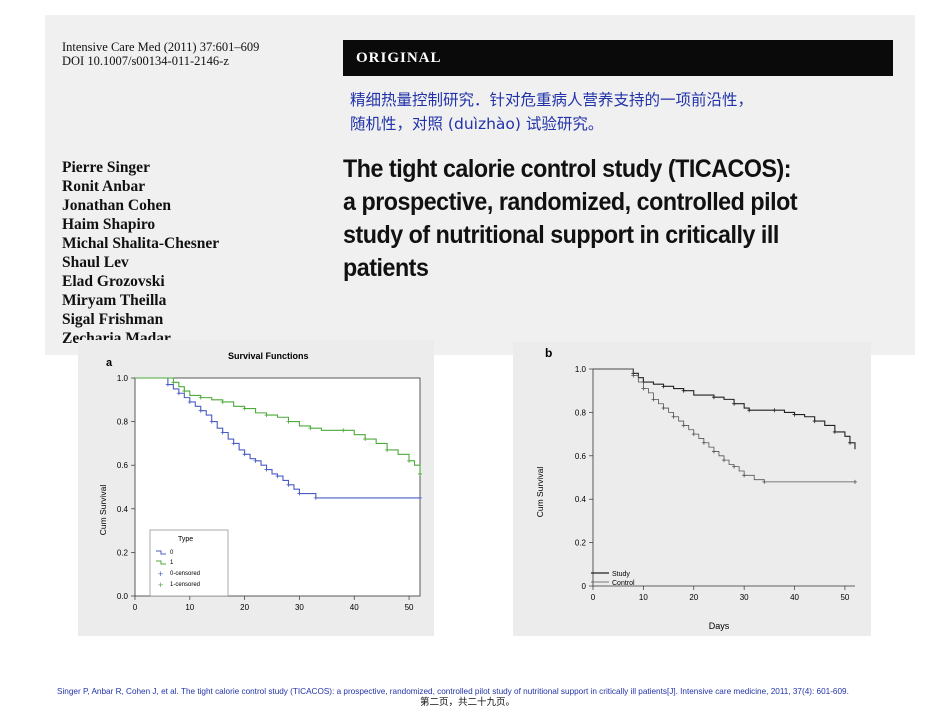  I want to click on author-name: Haim Shapiro, so click(109, 224).